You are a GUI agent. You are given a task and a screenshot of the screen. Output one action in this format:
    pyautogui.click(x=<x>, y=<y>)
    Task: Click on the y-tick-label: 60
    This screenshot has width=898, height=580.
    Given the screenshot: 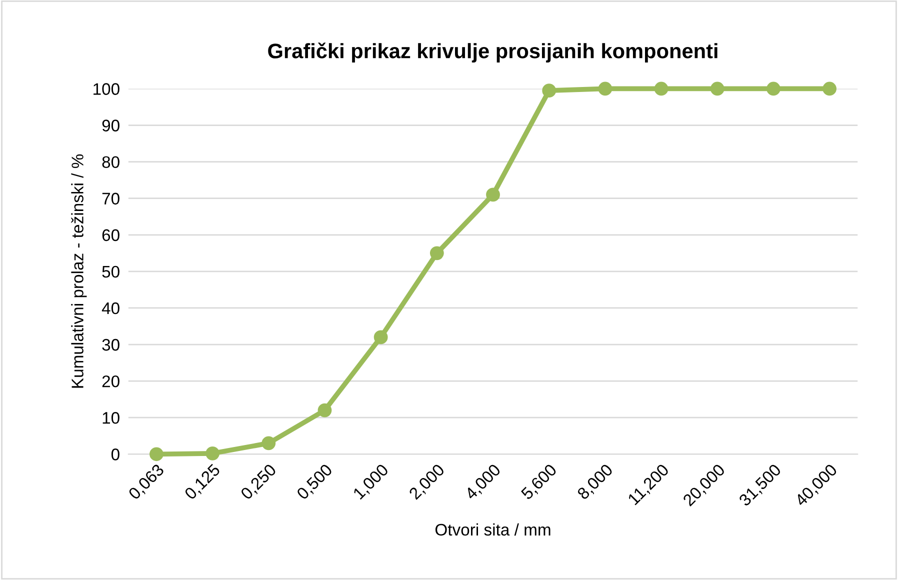 What is the action you would take?
    pyautogui.click(x=111, y=235)
    